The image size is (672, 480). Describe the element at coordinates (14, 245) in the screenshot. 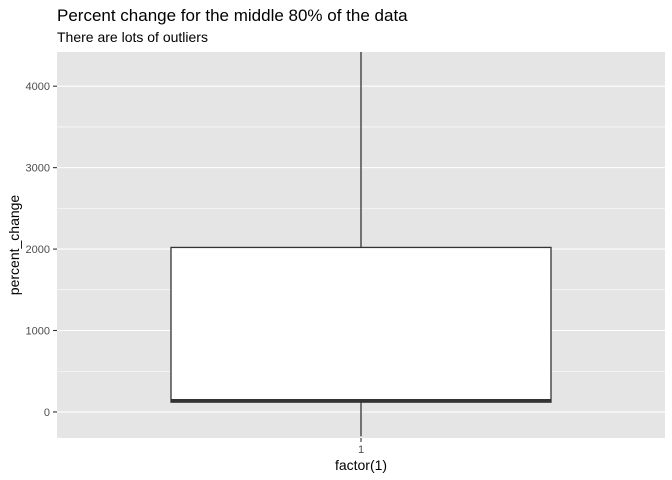

I see `y-axis-title: percent_change` at that location.